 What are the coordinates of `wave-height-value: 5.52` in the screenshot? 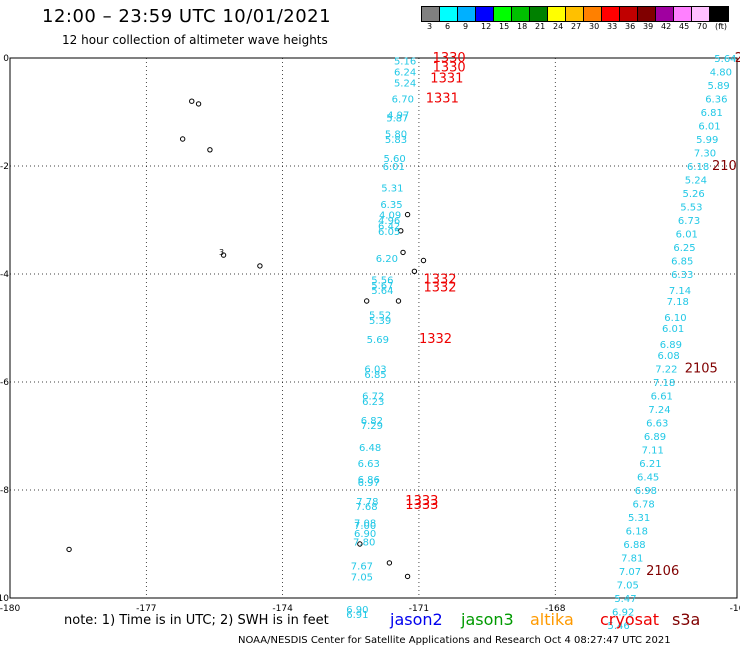 It's located at (380, 316).